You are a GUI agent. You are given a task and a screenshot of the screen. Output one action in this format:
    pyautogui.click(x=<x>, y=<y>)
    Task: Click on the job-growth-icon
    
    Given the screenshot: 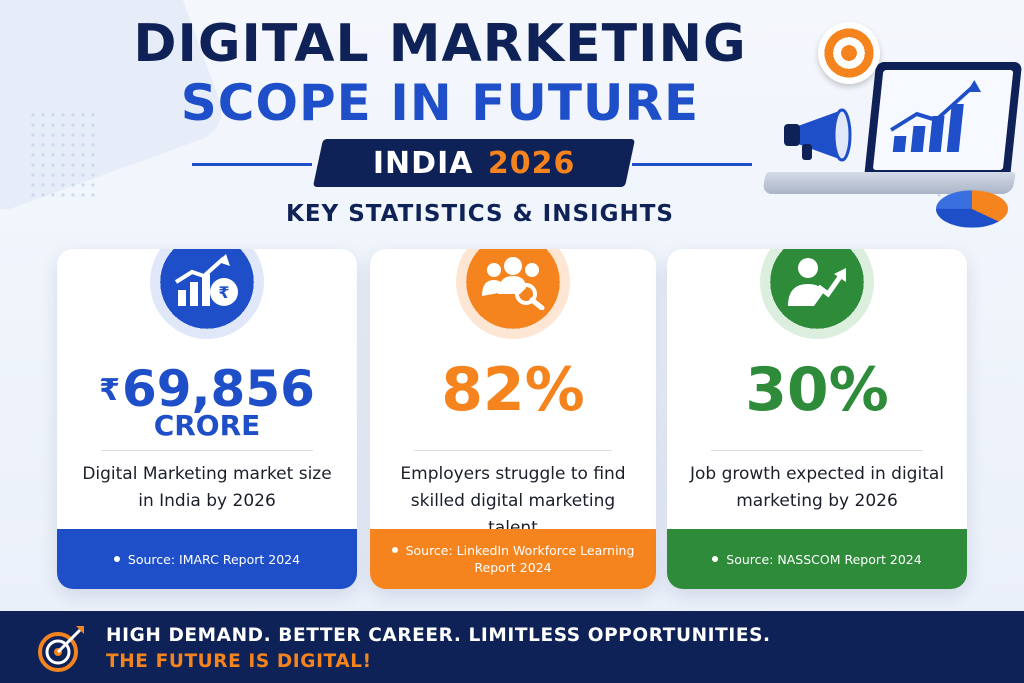 What is the action you would take?
    pyautogui.click(x=817, y=294)
    